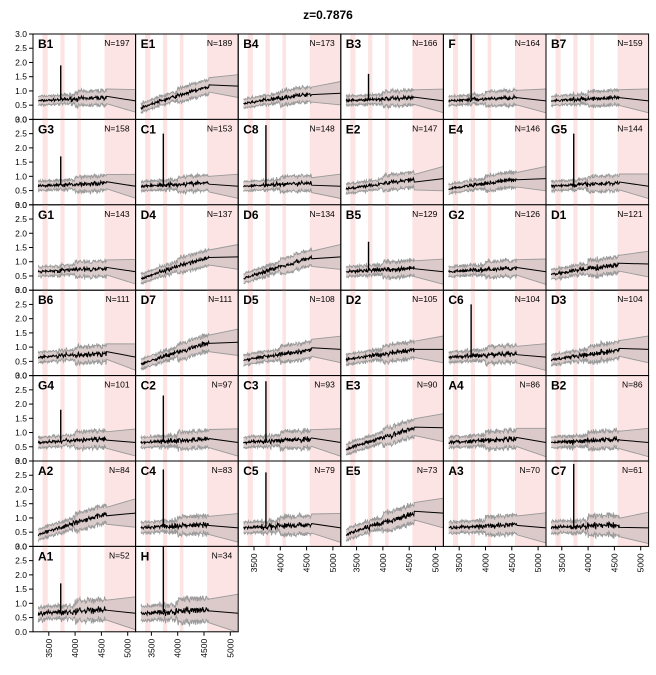 The width and height of the screenshot is (656, 675). I want to click on y-tick-label: 0.0, so click(21, 119).